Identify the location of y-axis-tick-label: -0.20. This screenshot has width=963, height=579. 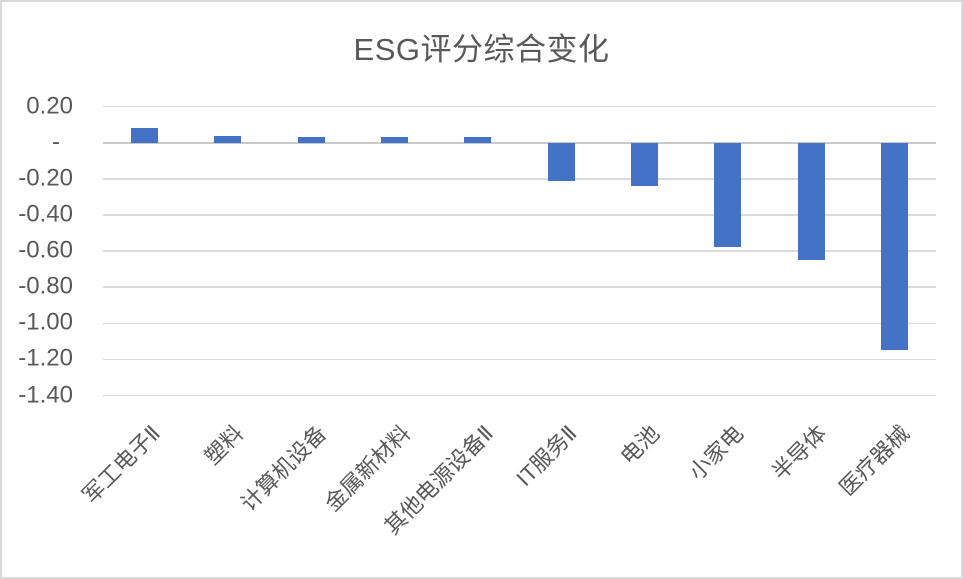
(45, 178).